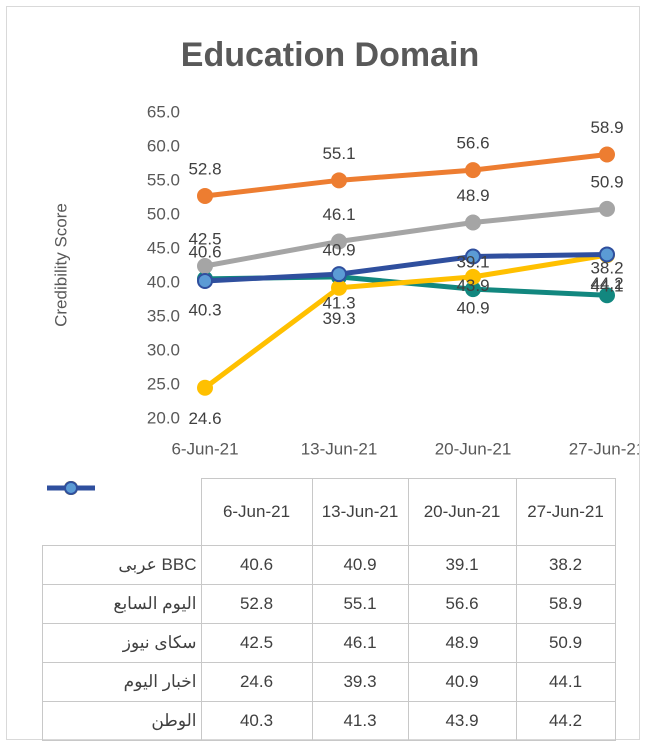 The image size is (646, 748). Describe the element at coordinates (160, 681) in the screenshot. I see `legend-label: اخبار اليوم` at that location.